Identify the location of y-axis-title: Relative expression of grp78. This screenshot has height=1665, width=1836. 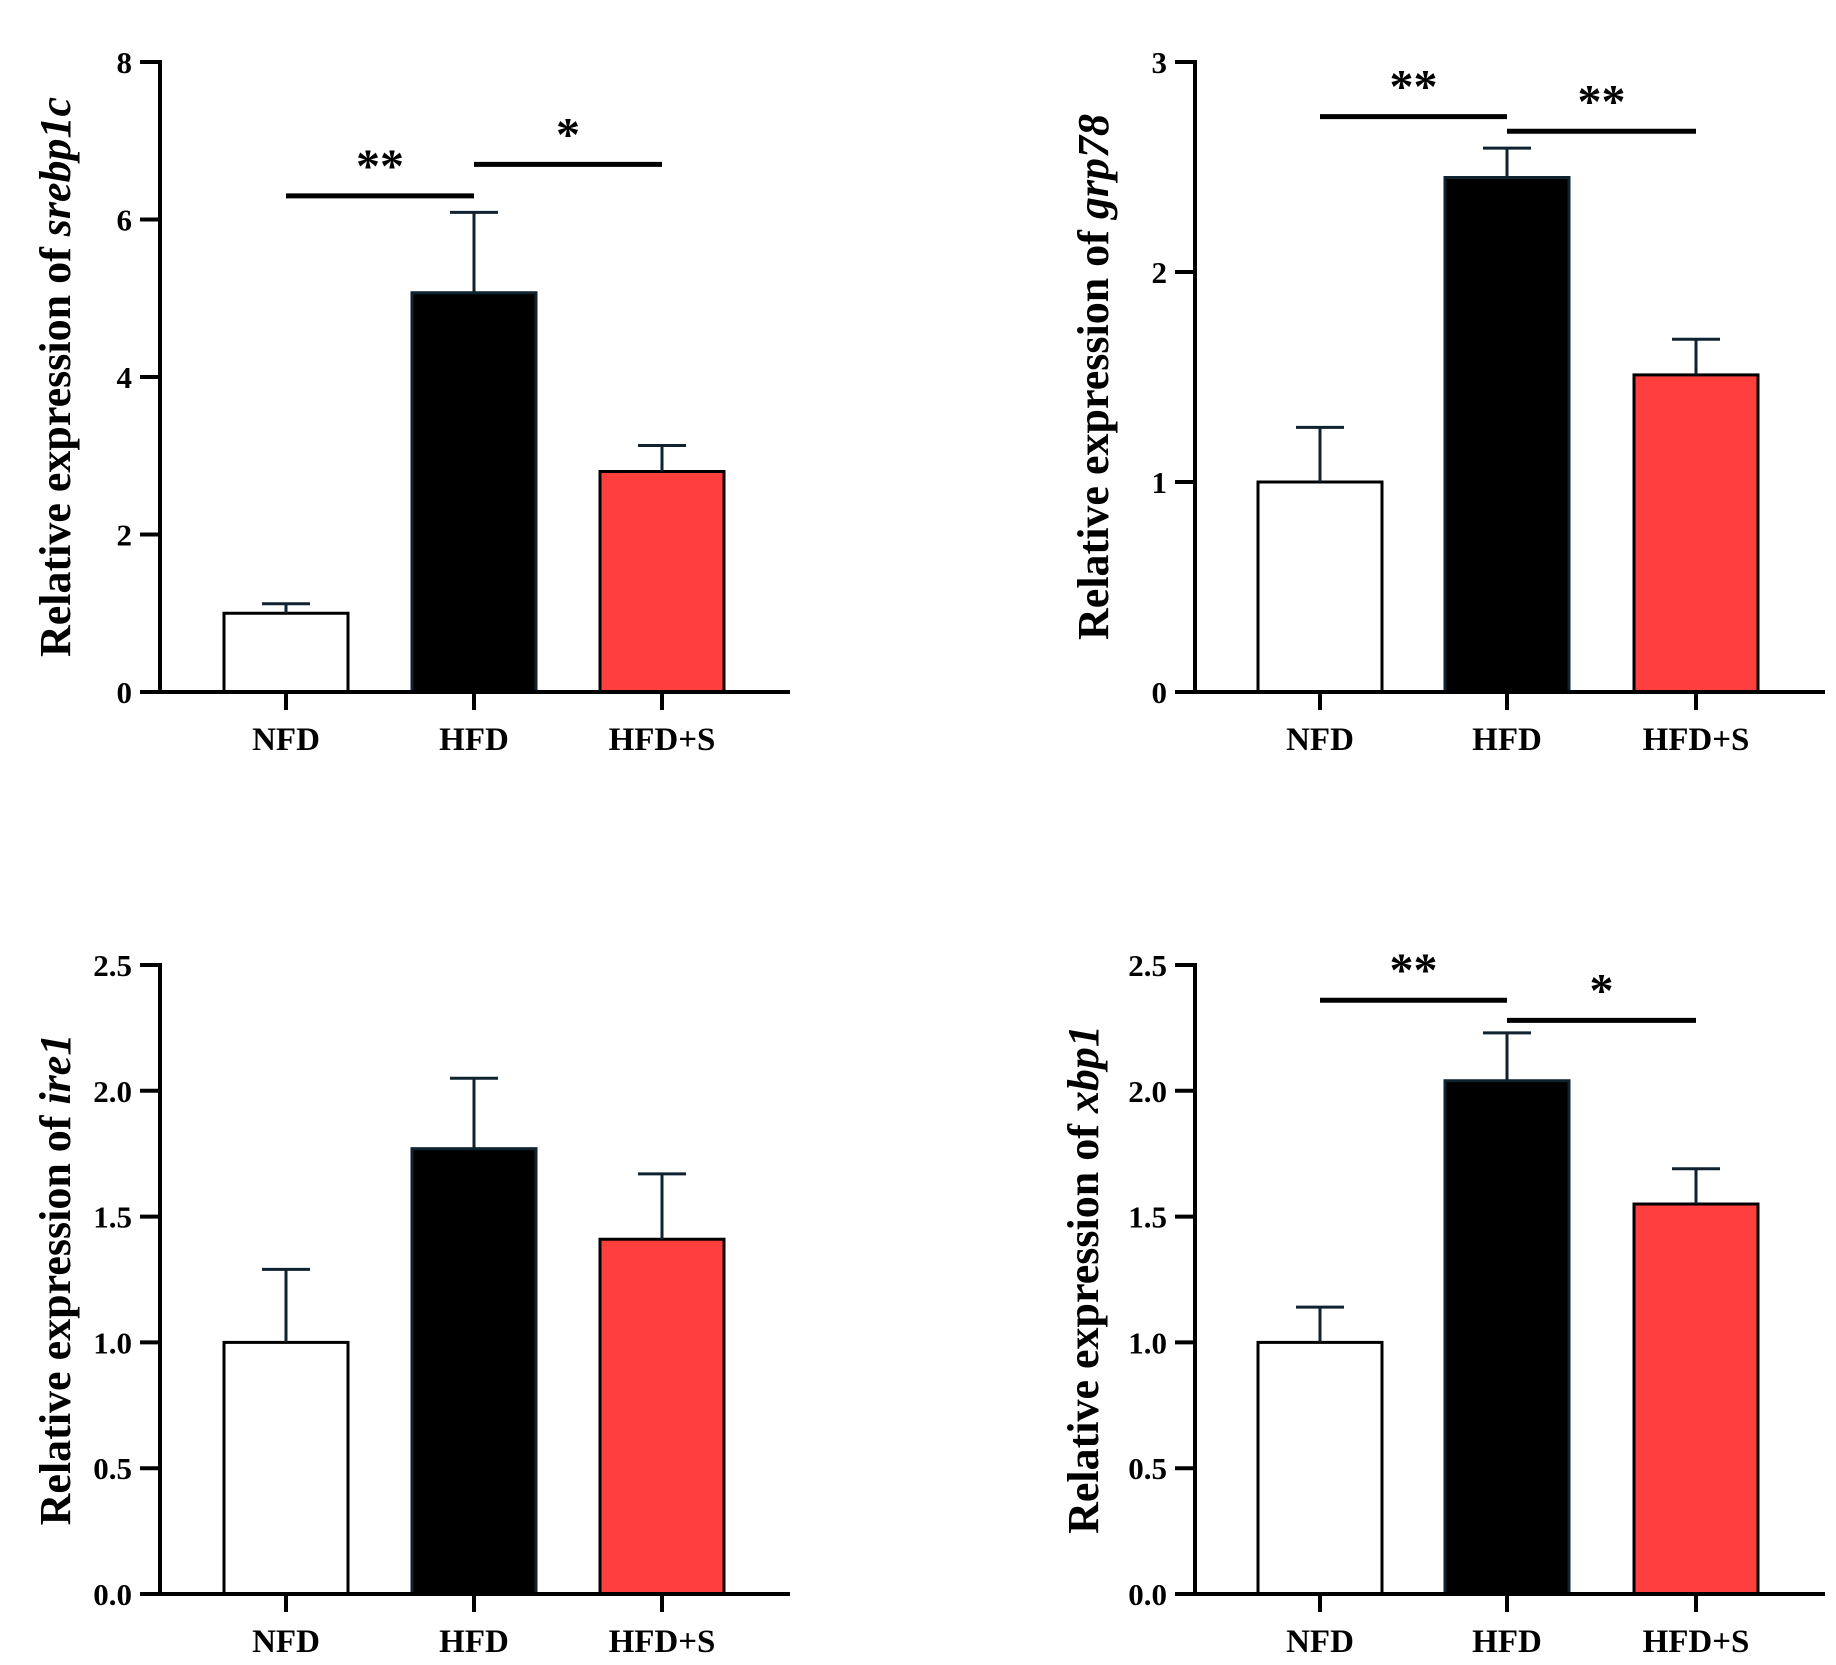
(1093, 377).